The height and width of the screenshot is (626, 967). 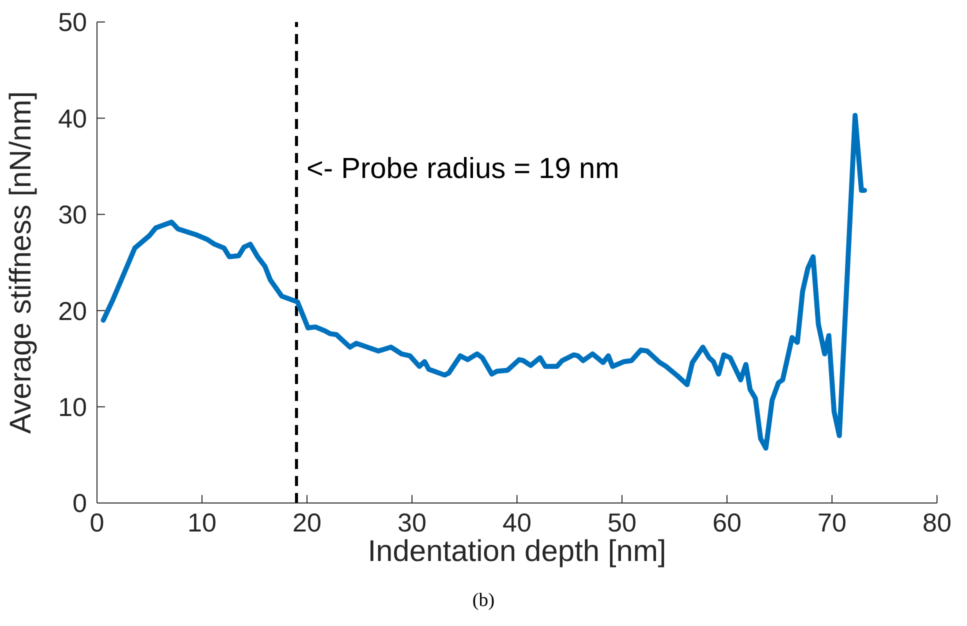 I want to click on text: (b), so click(x=483, y=601).